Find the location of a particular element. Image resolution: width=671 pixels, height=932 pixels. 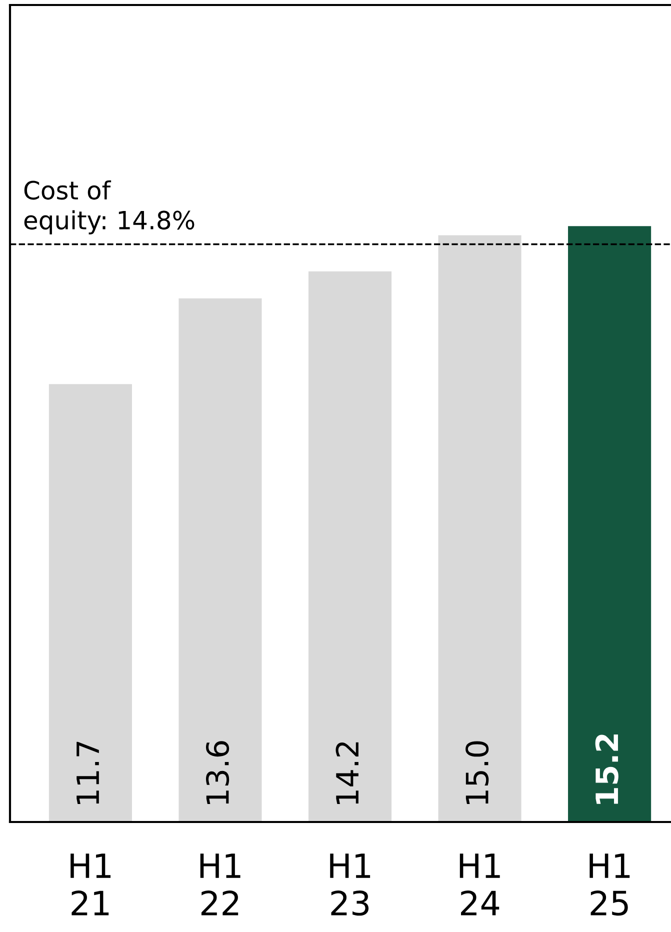

data-label: 14.2 is located at coordinates (347, 773).